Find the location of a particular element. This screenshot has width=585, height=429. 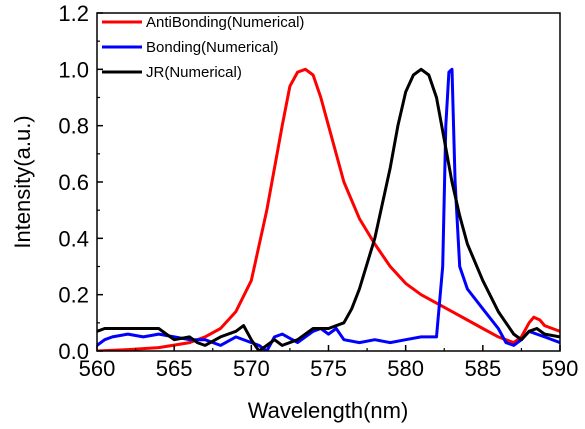

x-tick-label: 590 is located at coordinates (560, 368).